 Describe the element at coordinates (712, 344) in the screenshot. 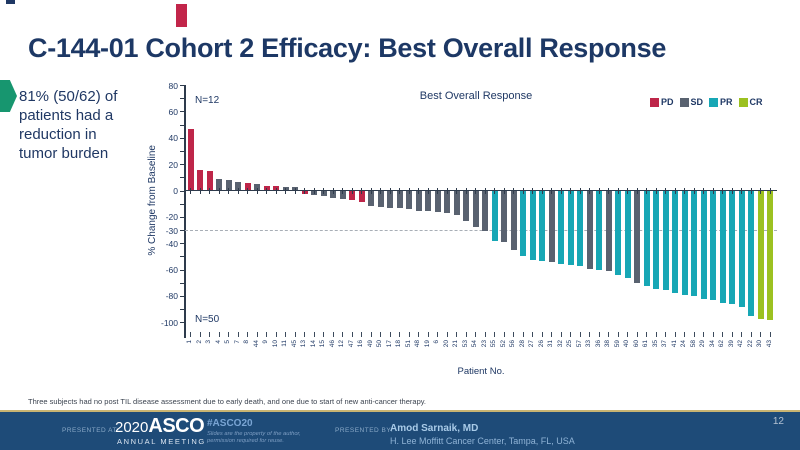

I see `x-axis-patient-label: 34` at that location.